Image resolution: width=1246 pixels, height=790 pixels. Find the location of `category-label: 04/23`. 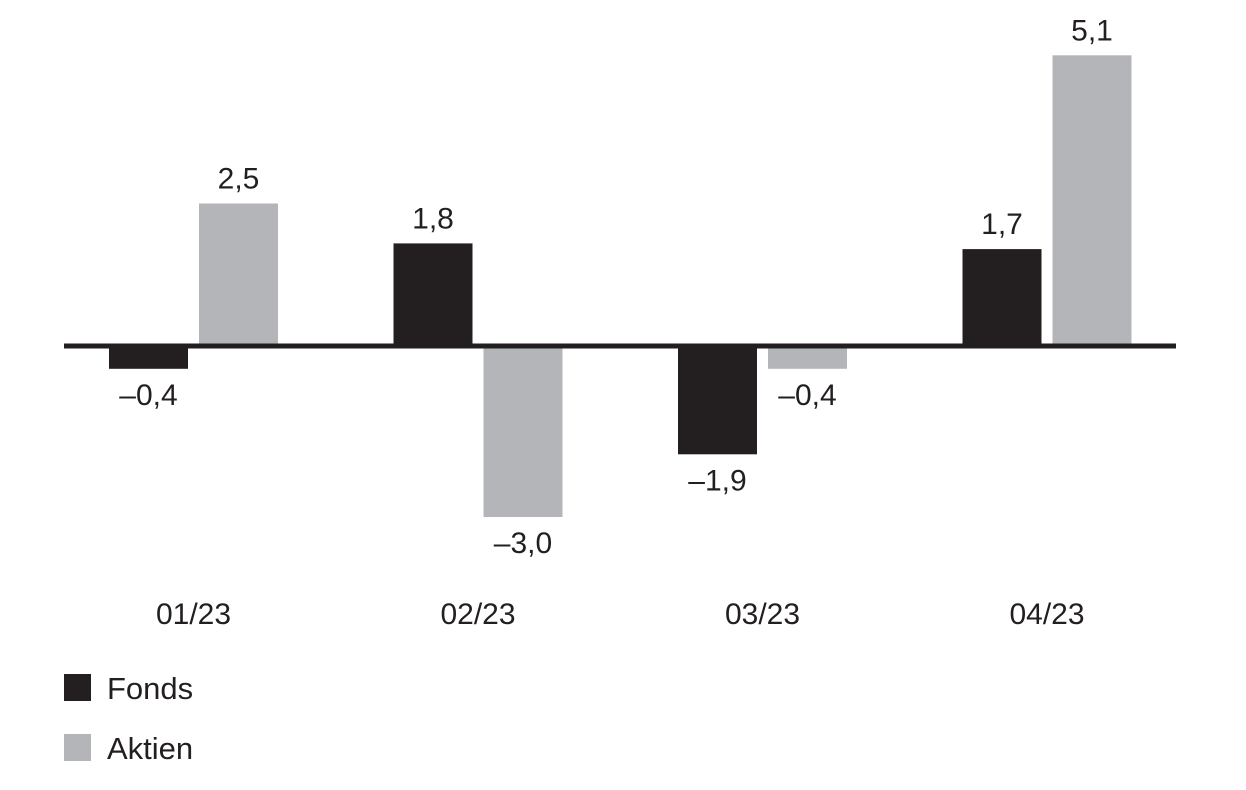

category-label: 04/23 is located at coordinates (1046, 614).